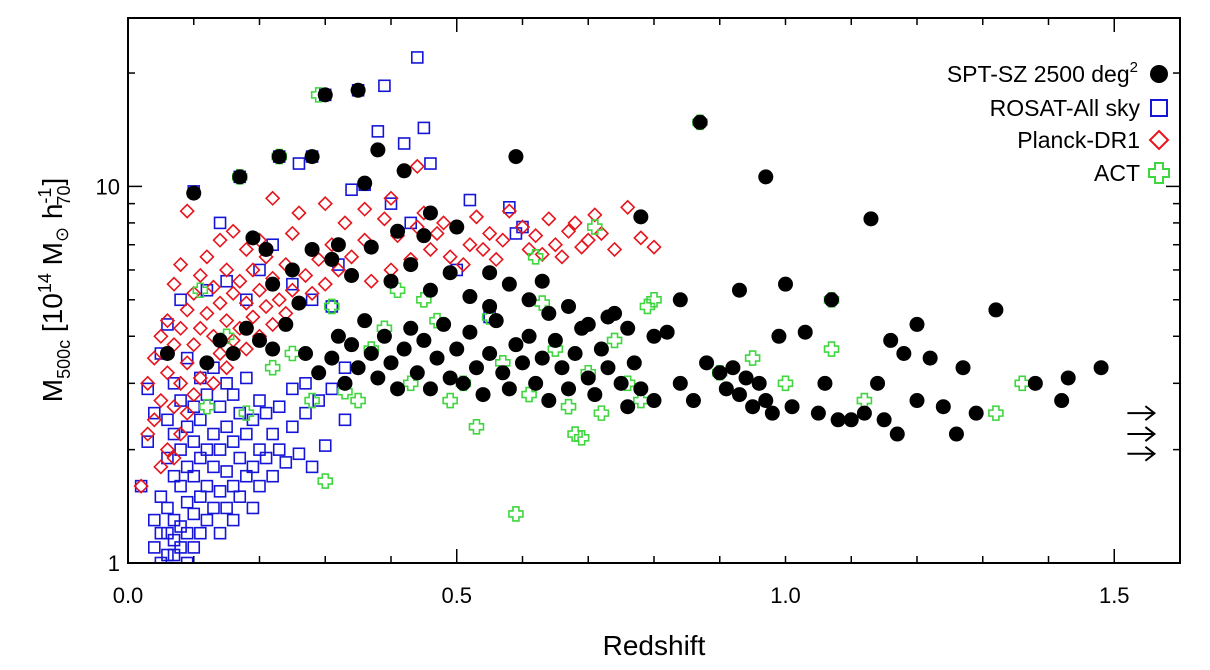 The height and width of the screenshot is (670, 1210). Describe the element at coordinates (1042, 73) in the screenshot. I see `svg-text: SPT-SZ 2500 deg2` at that location.